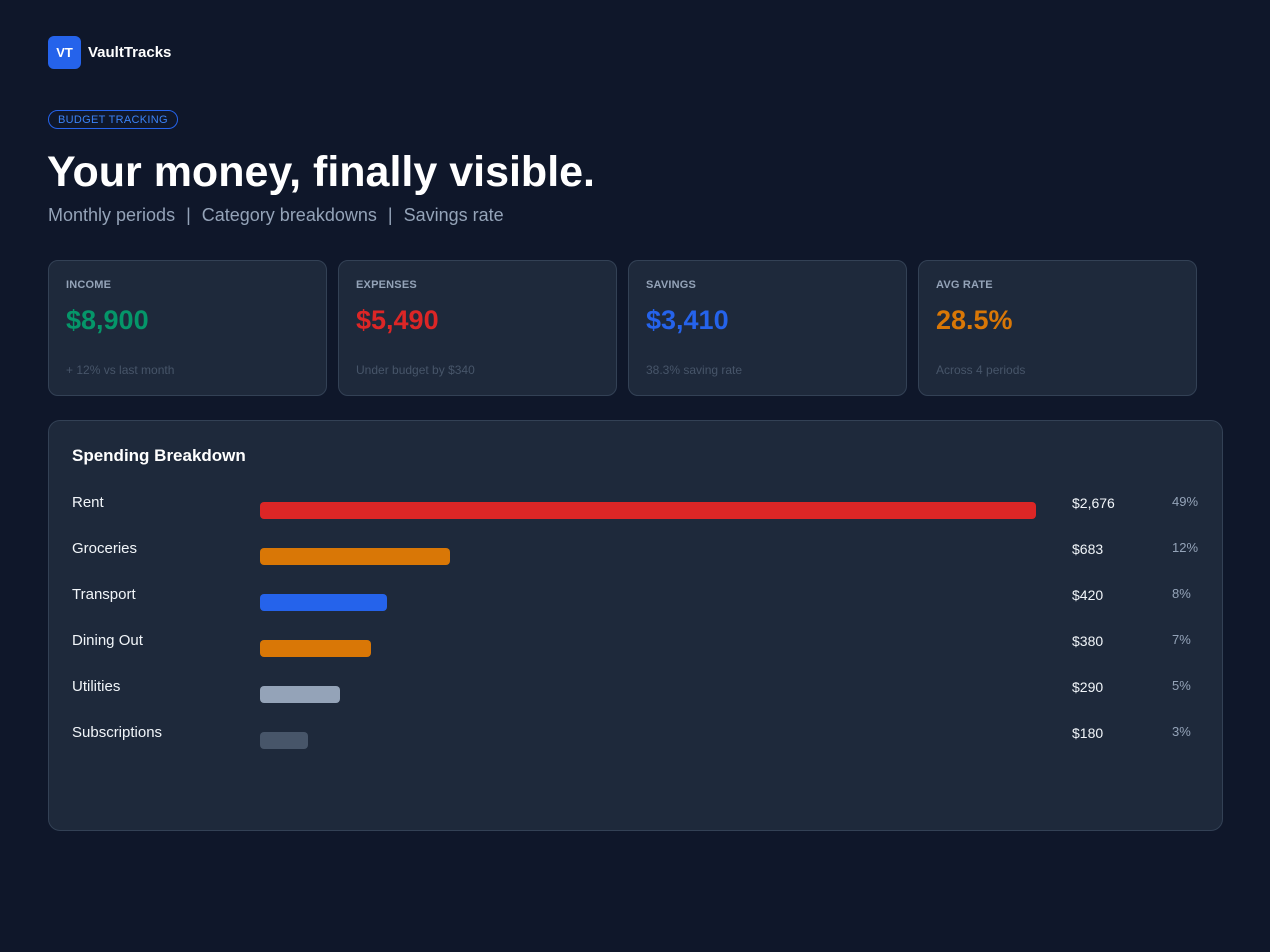 The width and height of the screenshot is (1270, 952). Describe the element at coordinates (1088, 549) in the screenshot. I see `row-amount: $683` at that location.